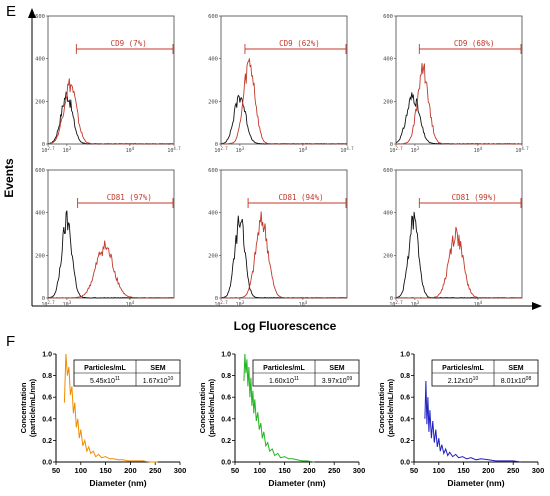 The image size is (550, 496). What do you see at coordinates (299, 43) in the screenshot?
I see `gate-label: CD9 (62%)` at bounding box center [299, 43].